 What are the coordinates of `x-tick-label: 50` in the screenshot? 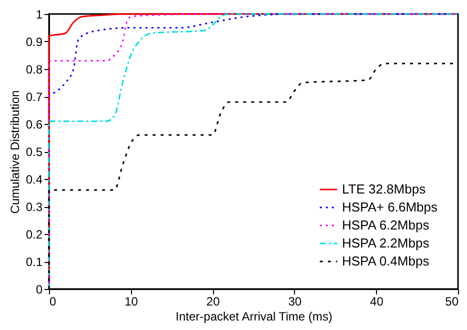 It's located at (452, 301).